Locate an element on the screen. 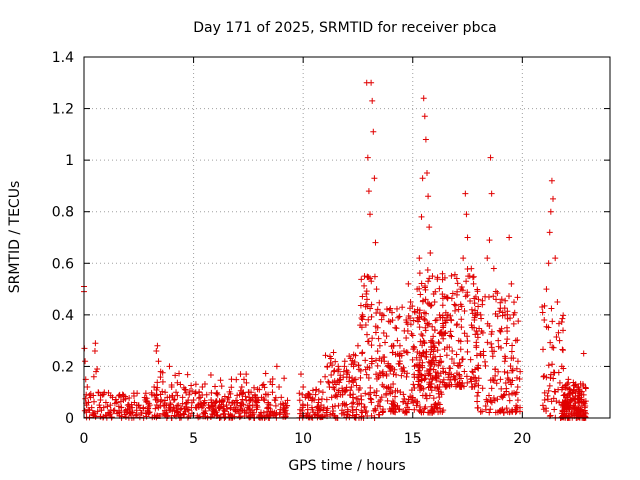 Image resolution: width=640 pixels, height=480 pixels. x-tick-label: 5 is located at coordinates (193, 439).